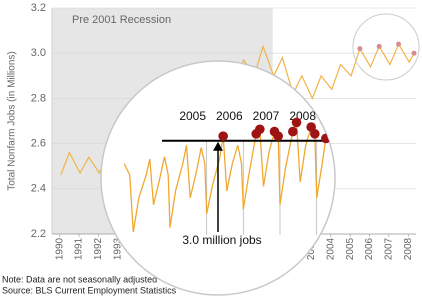 The width and height of the screenshot is (422, 298). Describe the element at coordinates (38, 8) in the screenshot. I see `y-tick-label: 3.2` at that location.